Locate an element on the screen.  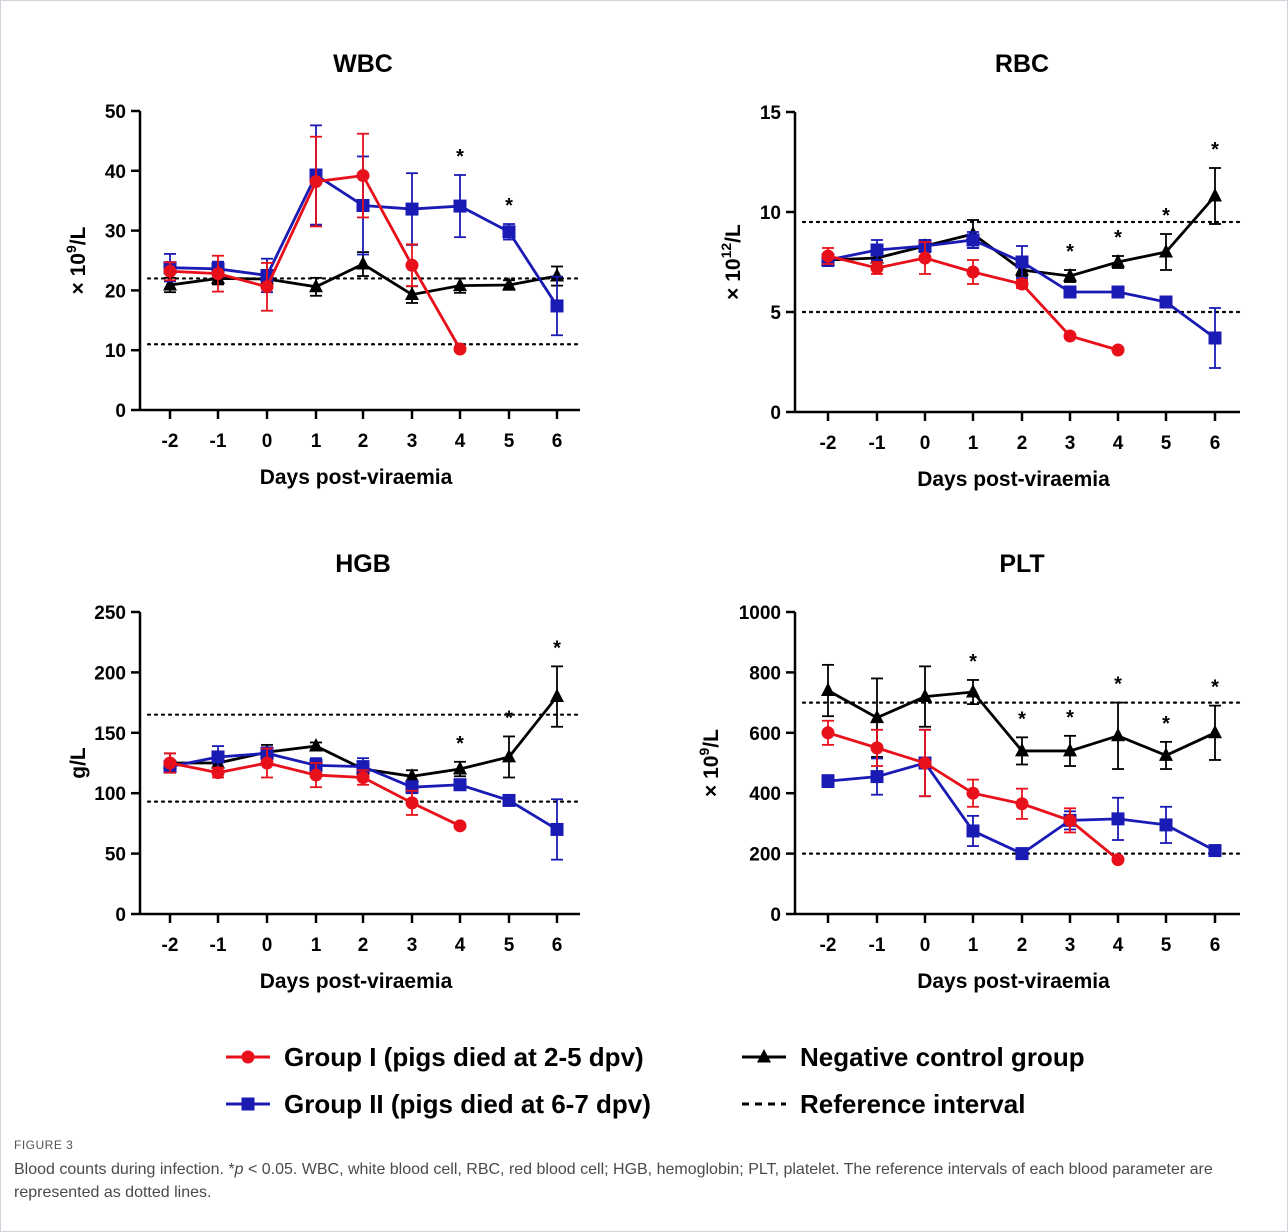
x-tick-label: -2 is located at coordinates (170, 945).